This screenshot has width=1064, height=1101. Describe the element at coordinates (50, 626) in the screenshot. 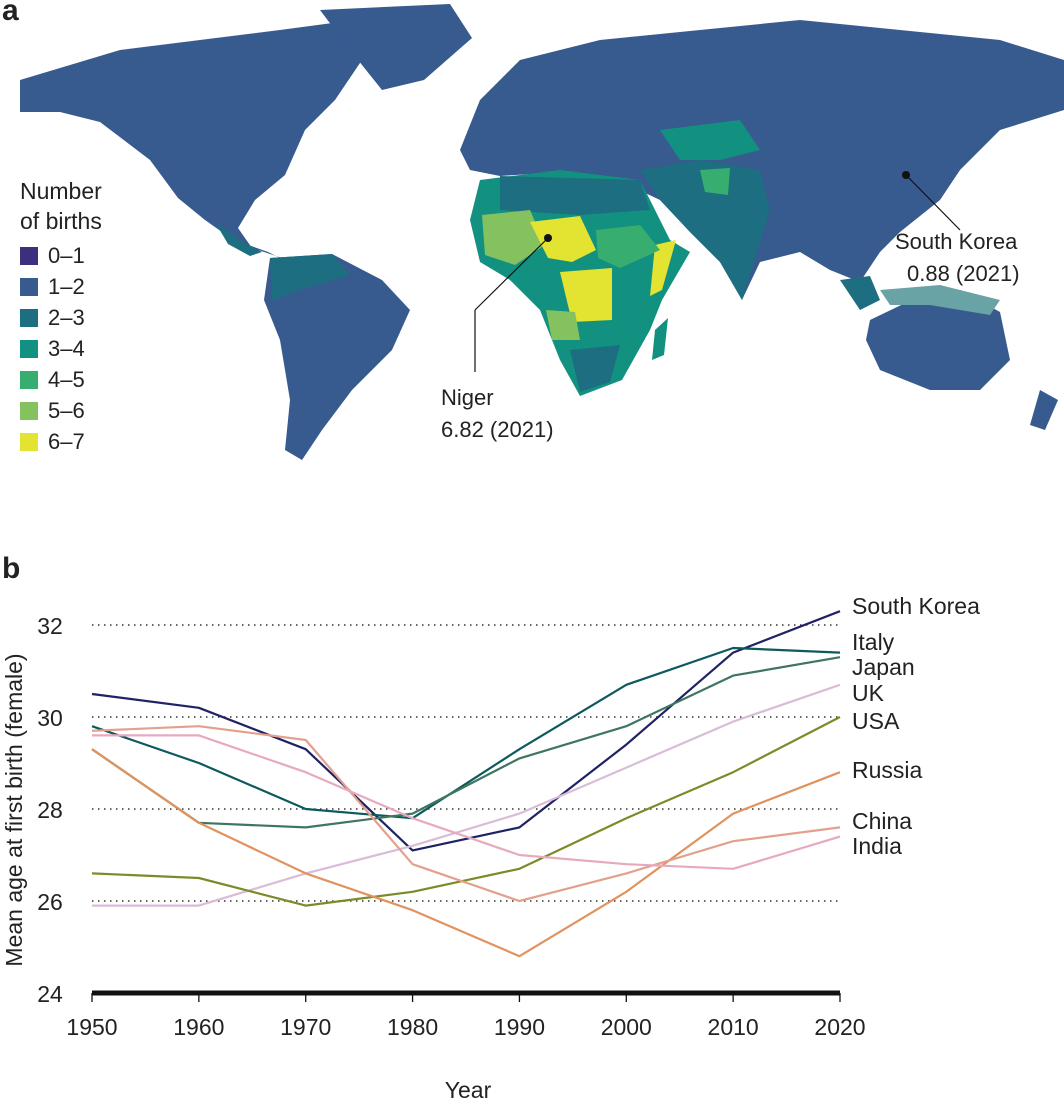

I see `y-tick-label: 32` at that location.